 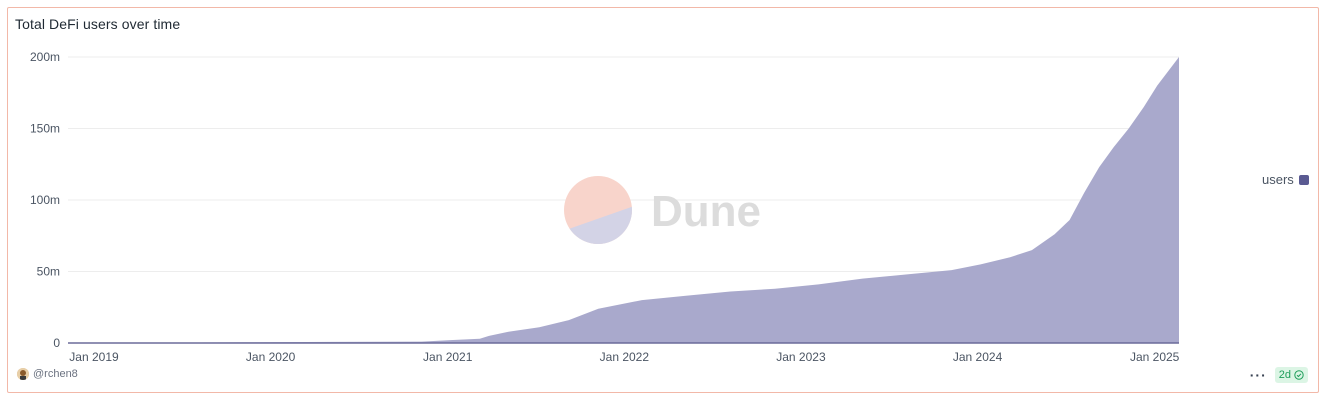 What do you see at coordinates (625, 357) in the screenshot?
I see `x-tick-label: Jan 2022` at bounding box center [625, 357].